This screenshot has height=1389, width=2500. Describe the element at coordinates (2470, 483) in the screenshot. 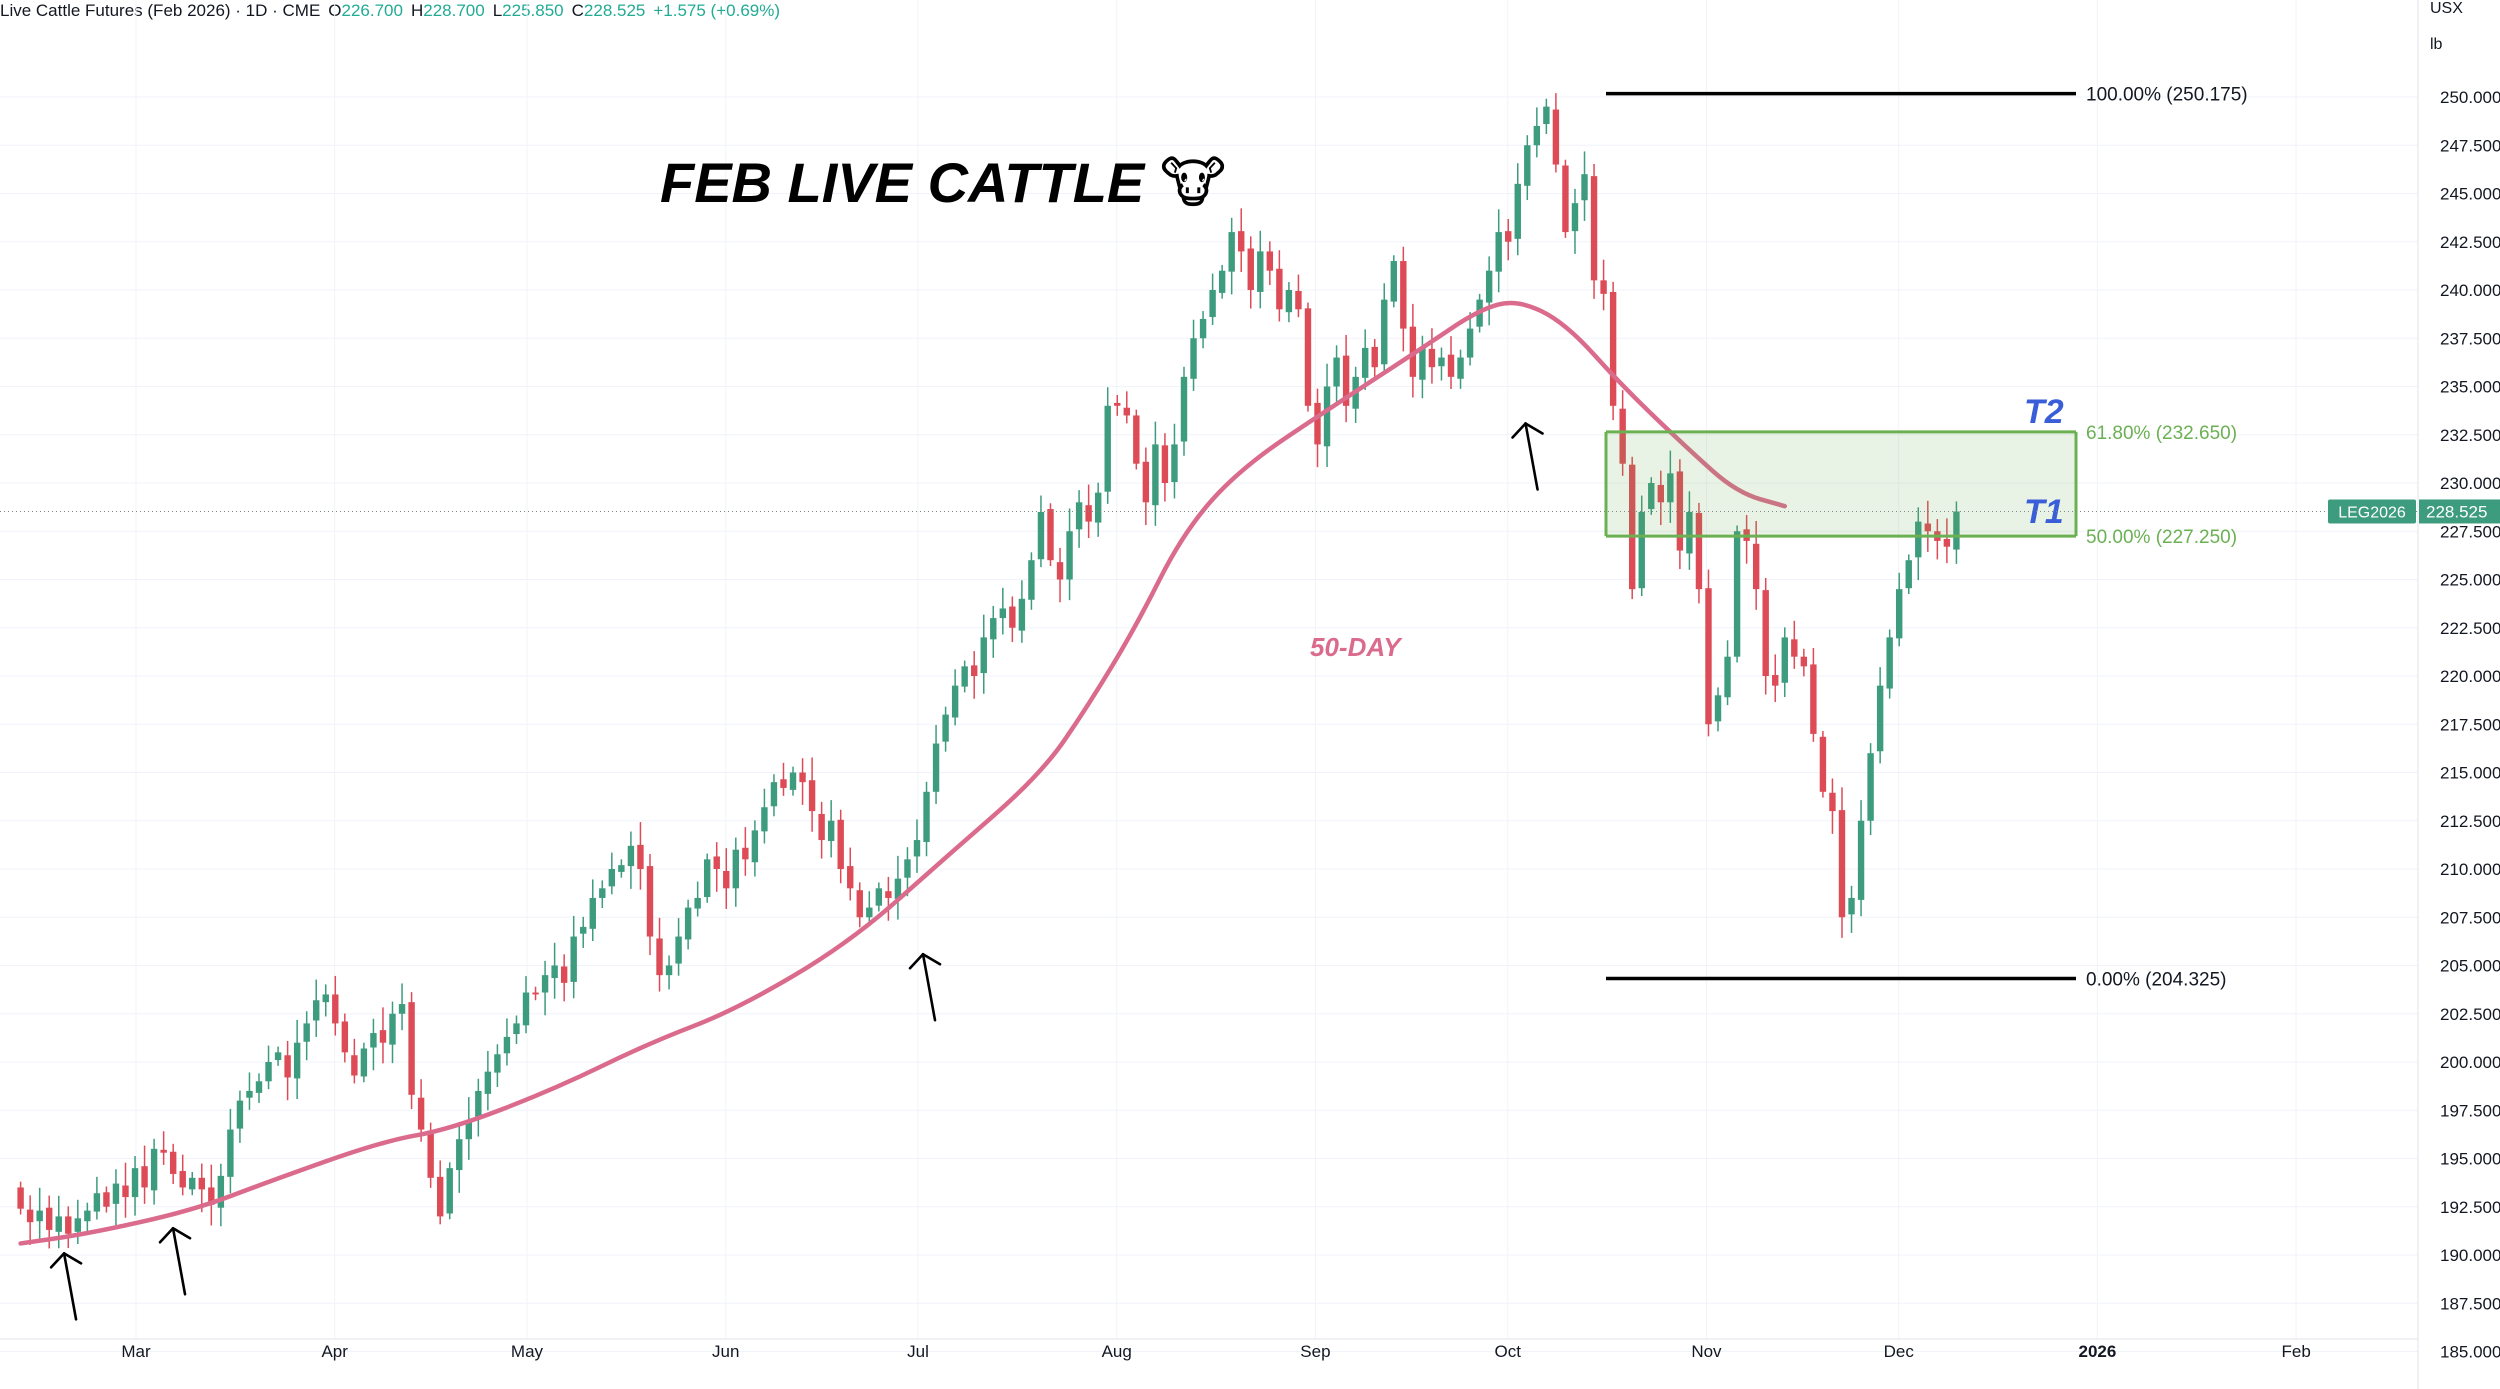

I see `y-tick-label: 230.000` at that location.